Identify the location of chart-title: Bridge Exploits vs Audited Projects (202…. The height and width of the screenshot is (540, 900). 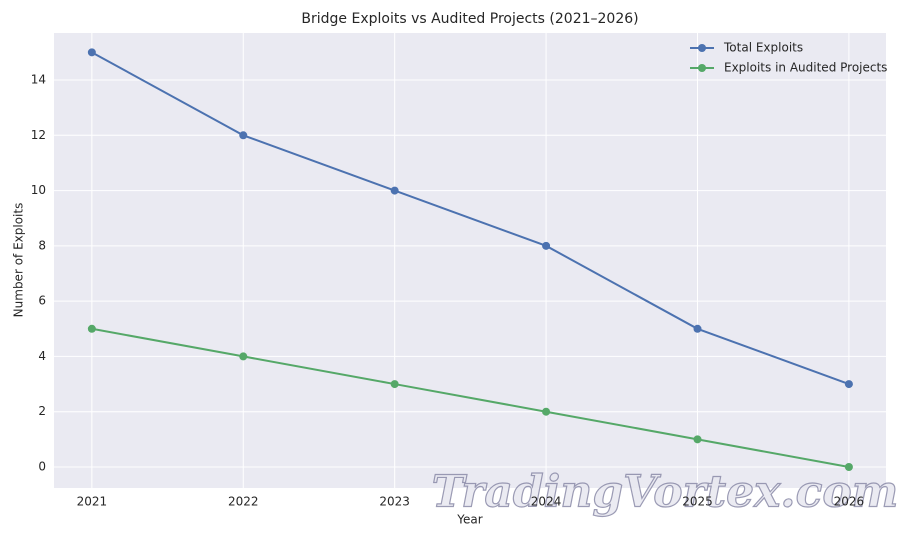
(469, 19).